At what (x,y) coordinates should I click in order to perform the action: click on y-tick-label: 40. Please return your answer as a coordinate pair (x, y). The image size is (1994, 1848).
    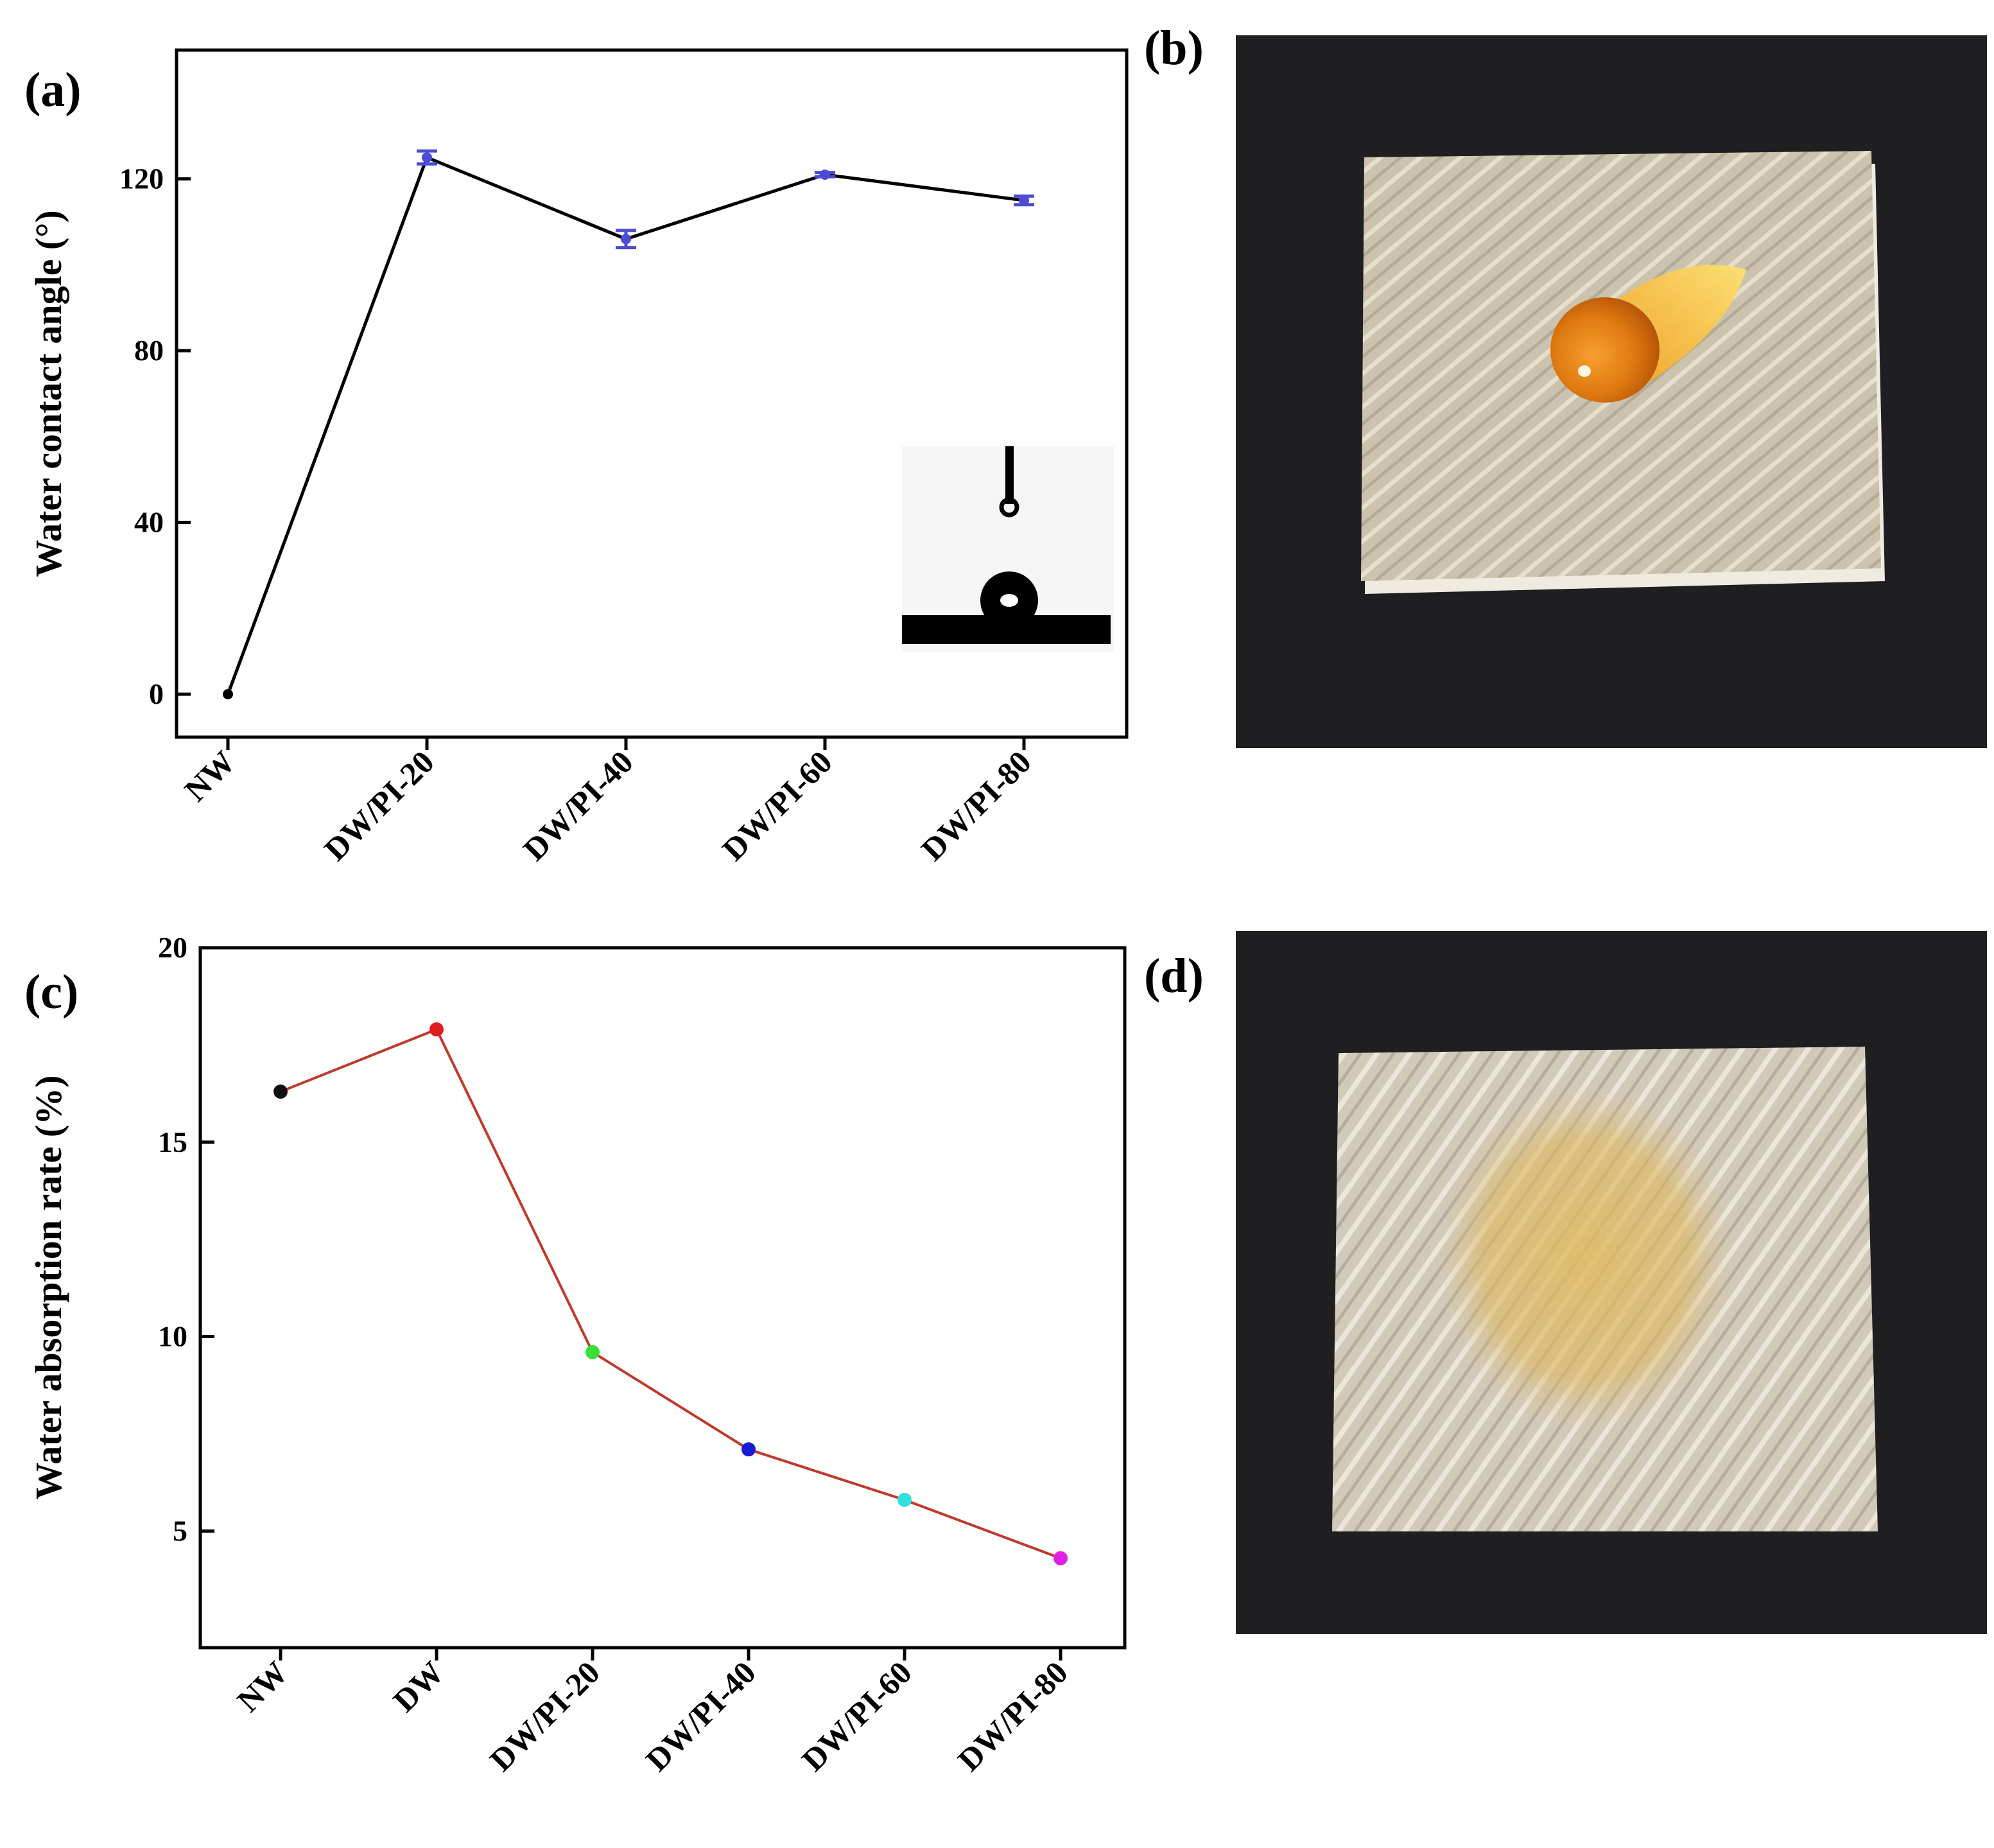
    Looking at the image, I should click on (149, 522).